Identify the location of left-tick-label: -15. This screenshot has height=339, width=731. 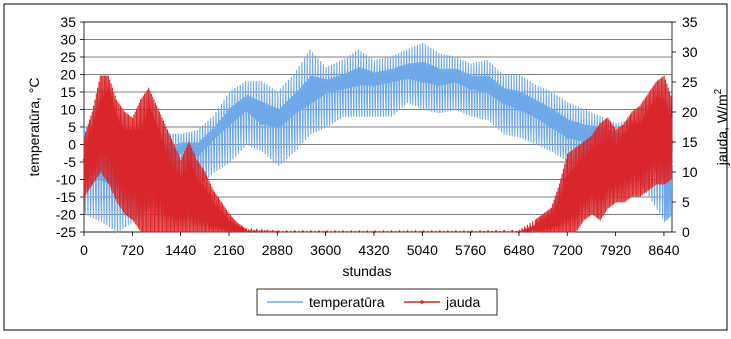
(66, 197).